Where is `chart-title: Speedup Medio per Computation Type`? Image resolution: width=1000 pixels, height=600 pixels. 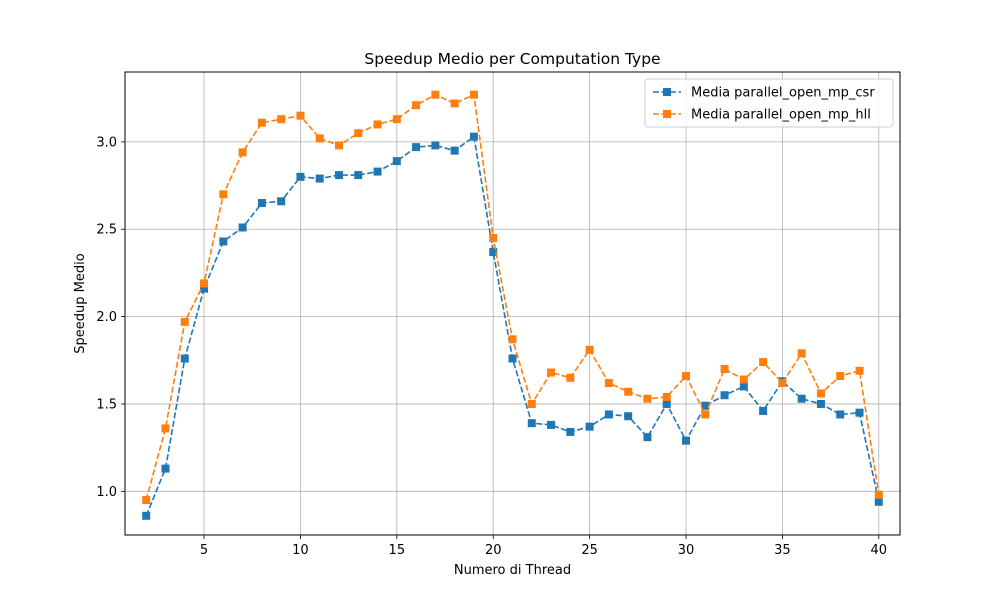
chart-title: Speedup Medio per Computation Type is located at coordinates (512, 59).